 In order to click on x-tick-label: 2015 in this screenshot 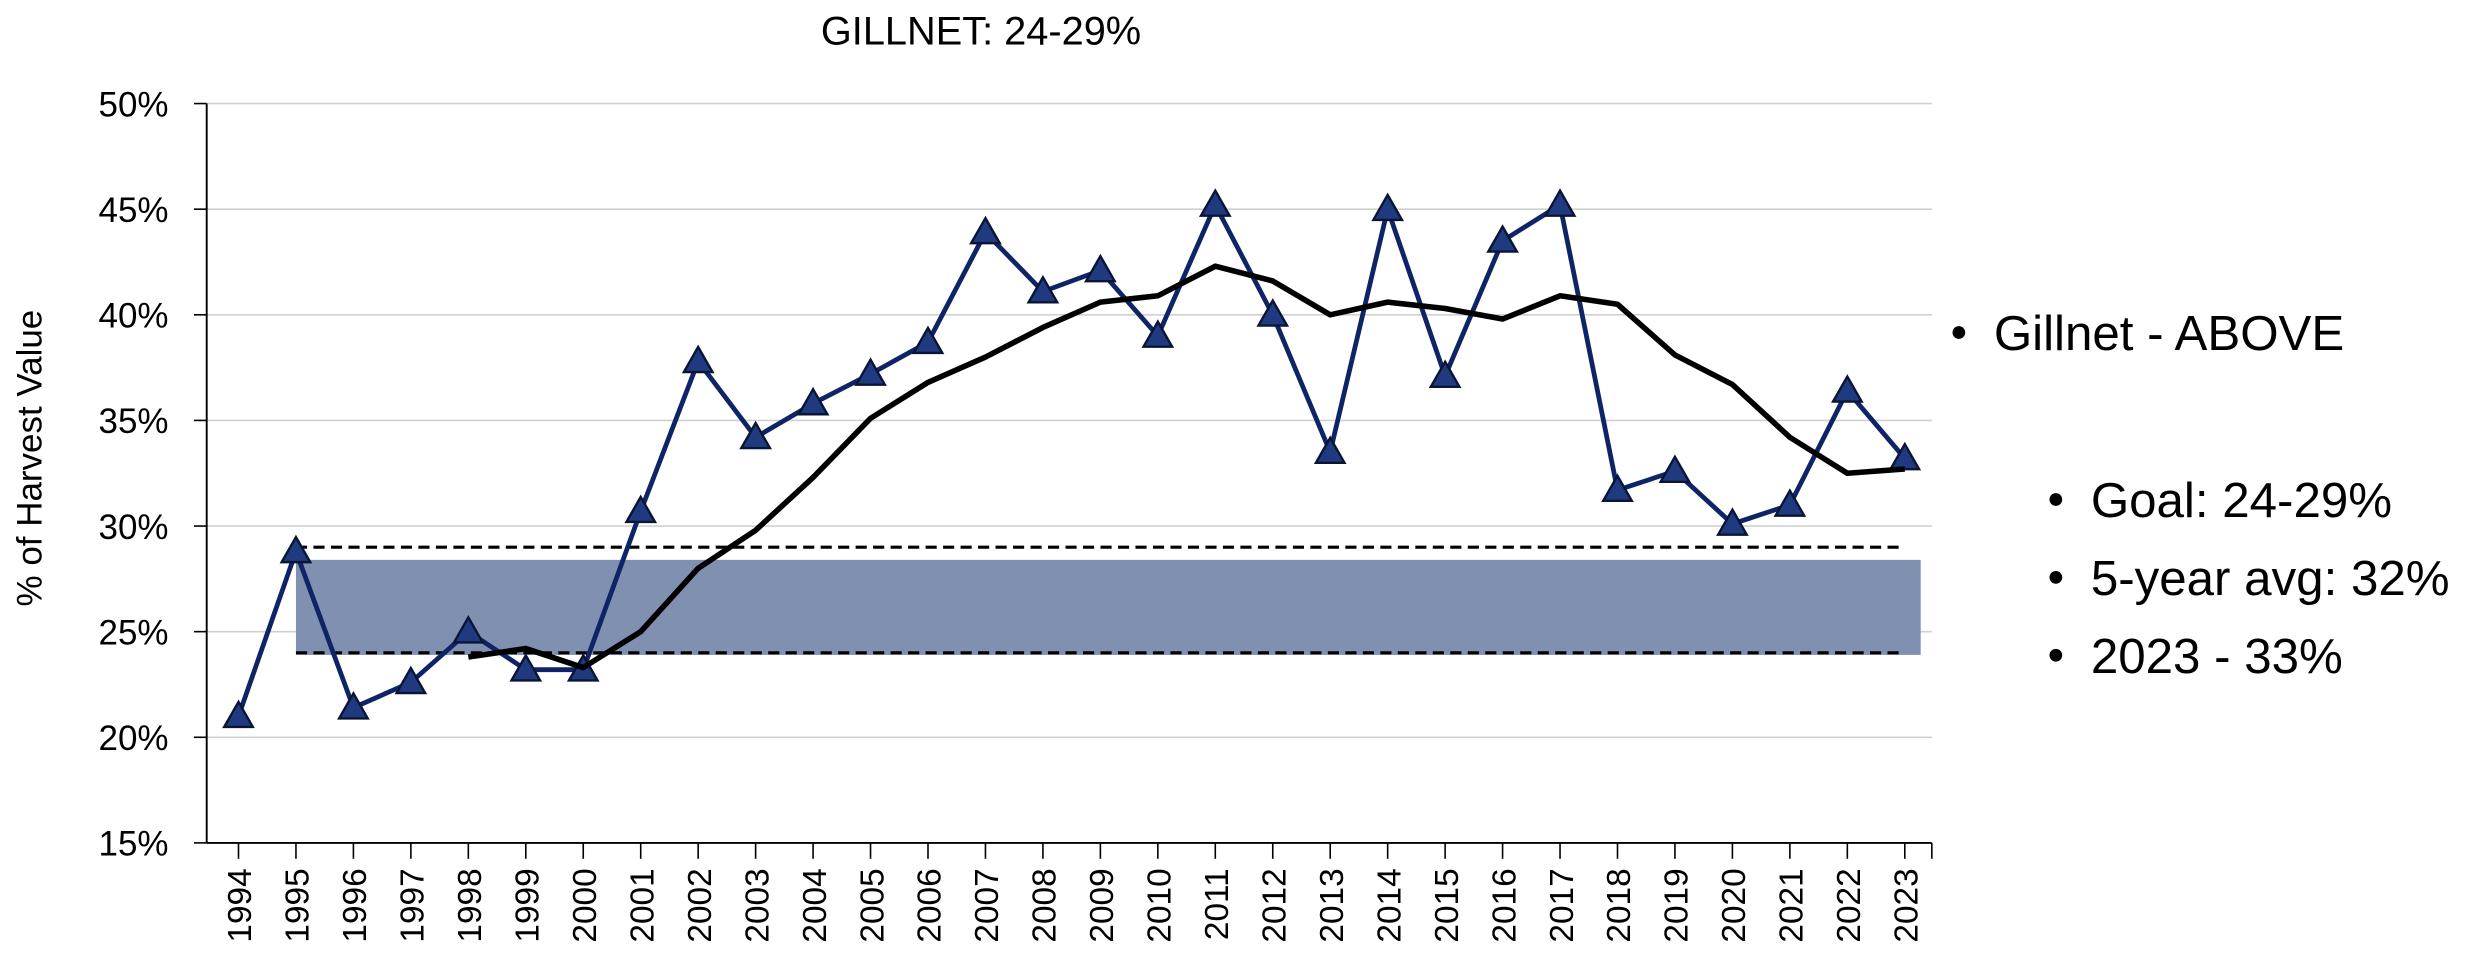, I will do `click(1447, 905)`.